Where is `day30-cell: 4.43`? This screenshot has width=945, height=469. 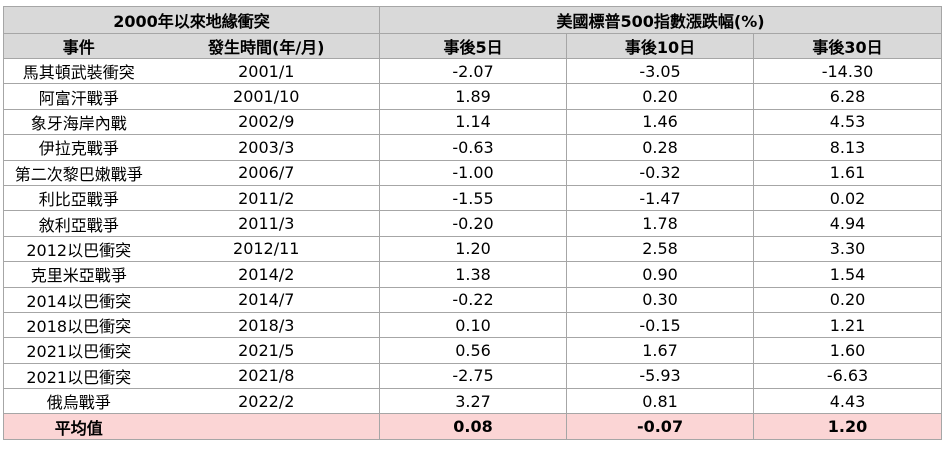
day30-cell: 4.43 is located at coordinates (848, 401).